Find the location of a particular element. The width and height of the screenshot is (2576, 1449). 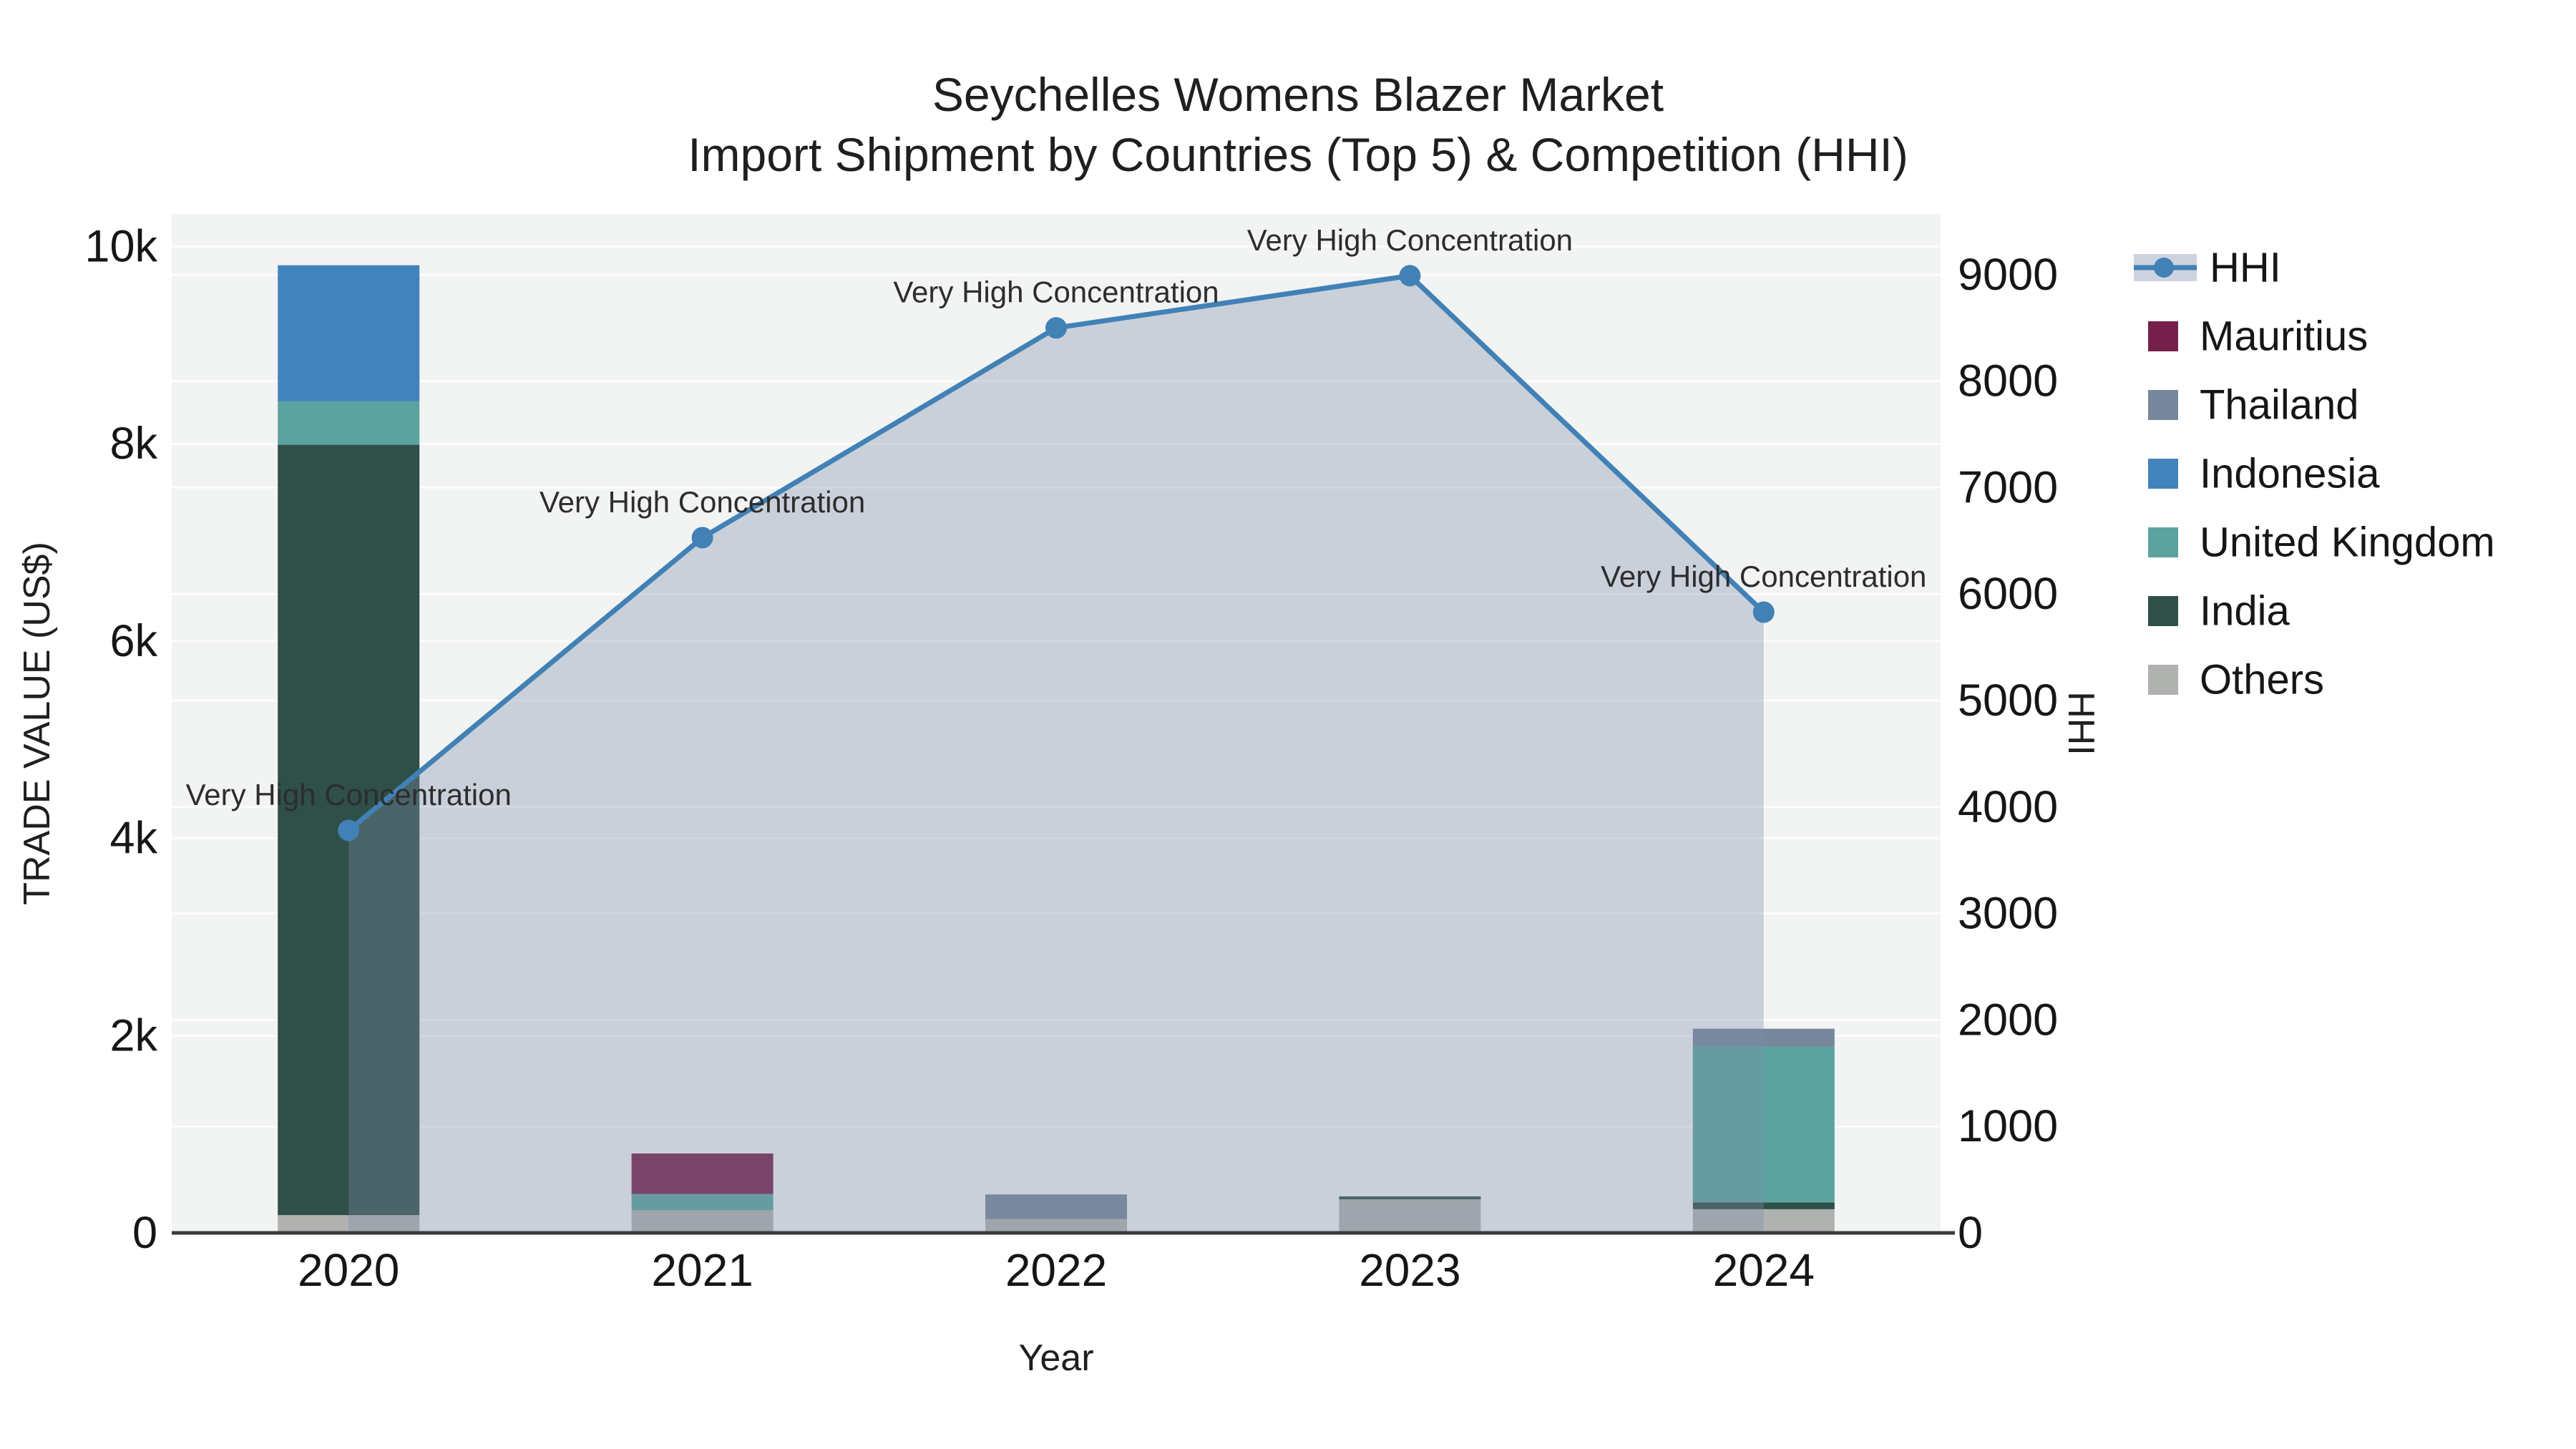

x-axis-title: Year is located at coordinates (1055, 1358).